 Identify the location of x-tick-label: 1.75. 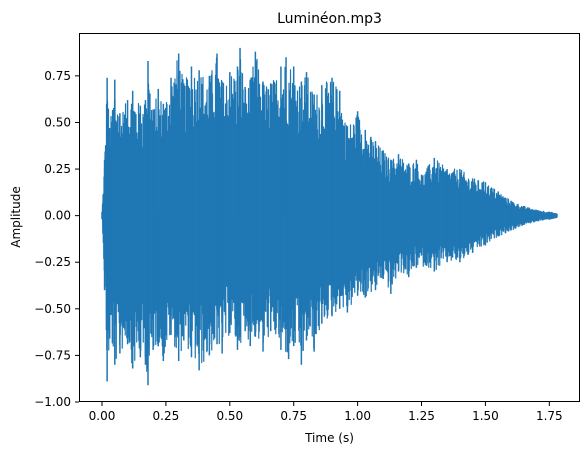
(549, 416).